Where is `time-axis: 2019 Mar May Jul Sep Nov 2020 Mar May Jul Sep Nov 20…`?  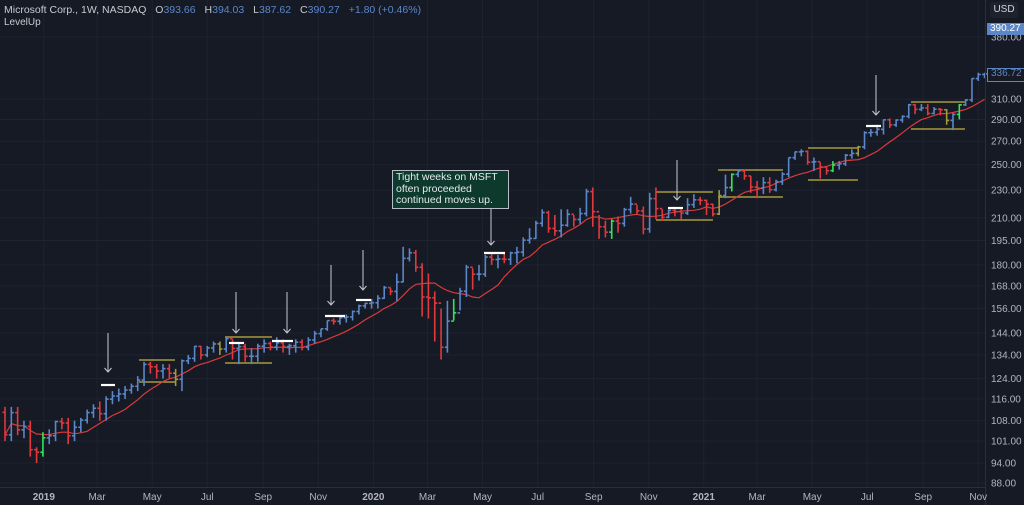
time-axis: 2019 Mar May Jul Sep Nov 2020 Mar May Jul Sep Nov 20… is located at coordinates (510, 497).